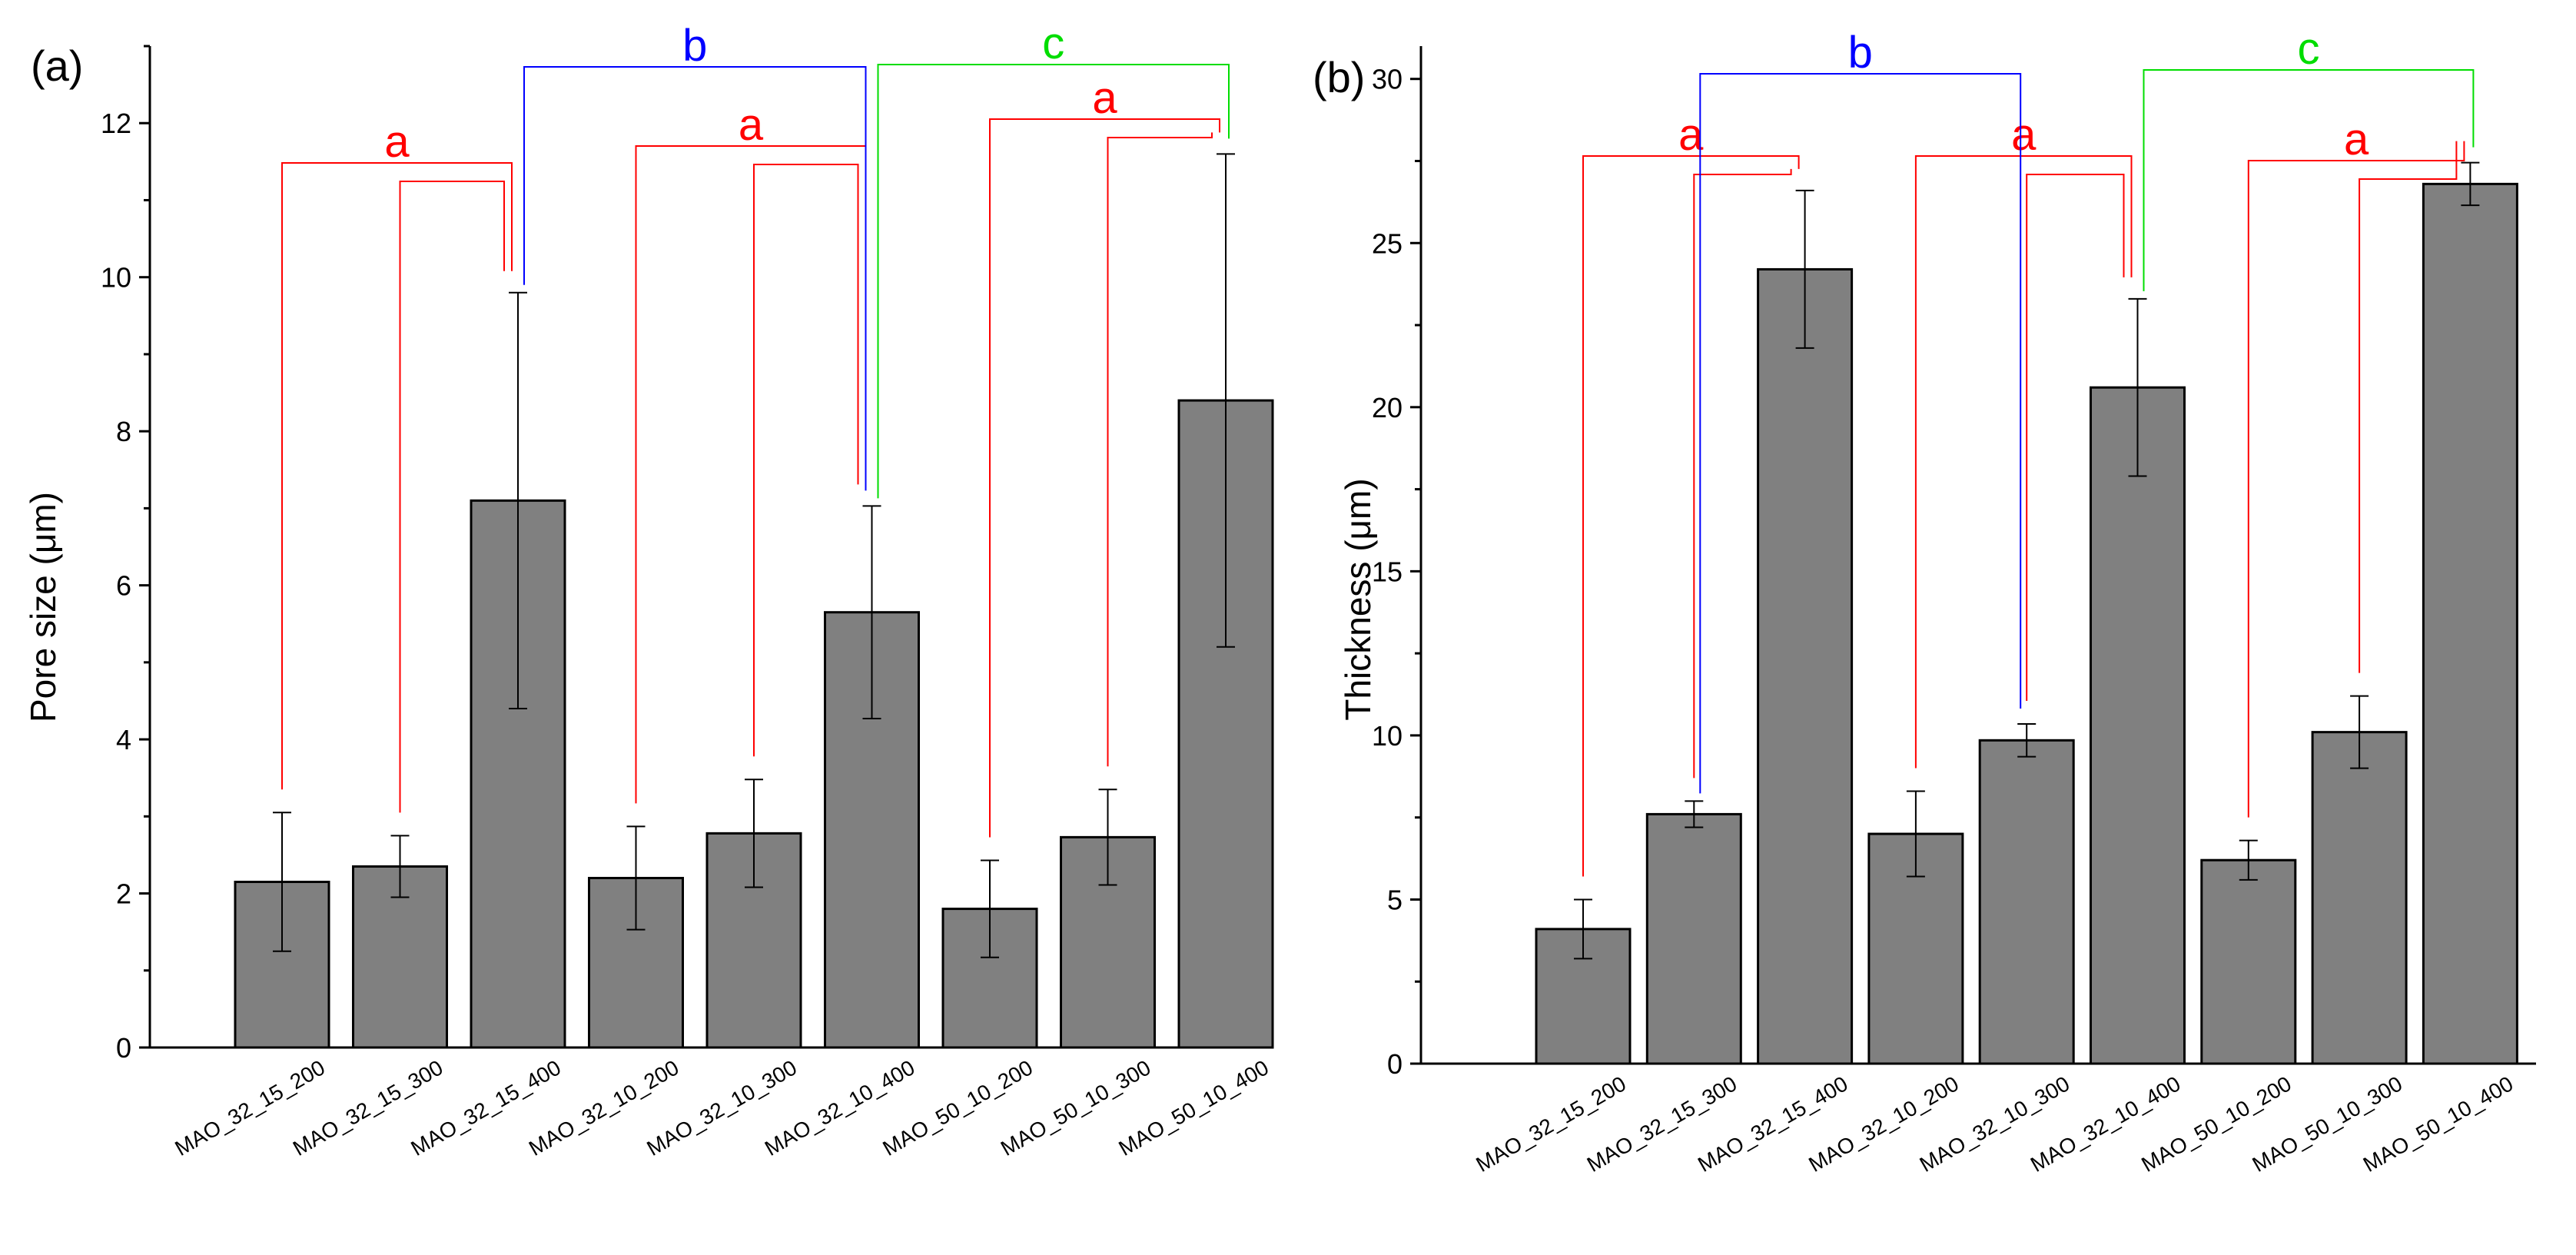 This screenshot has width=2576, height=1255. I want to click on y-tick-label: 30, so click(1387, 79).